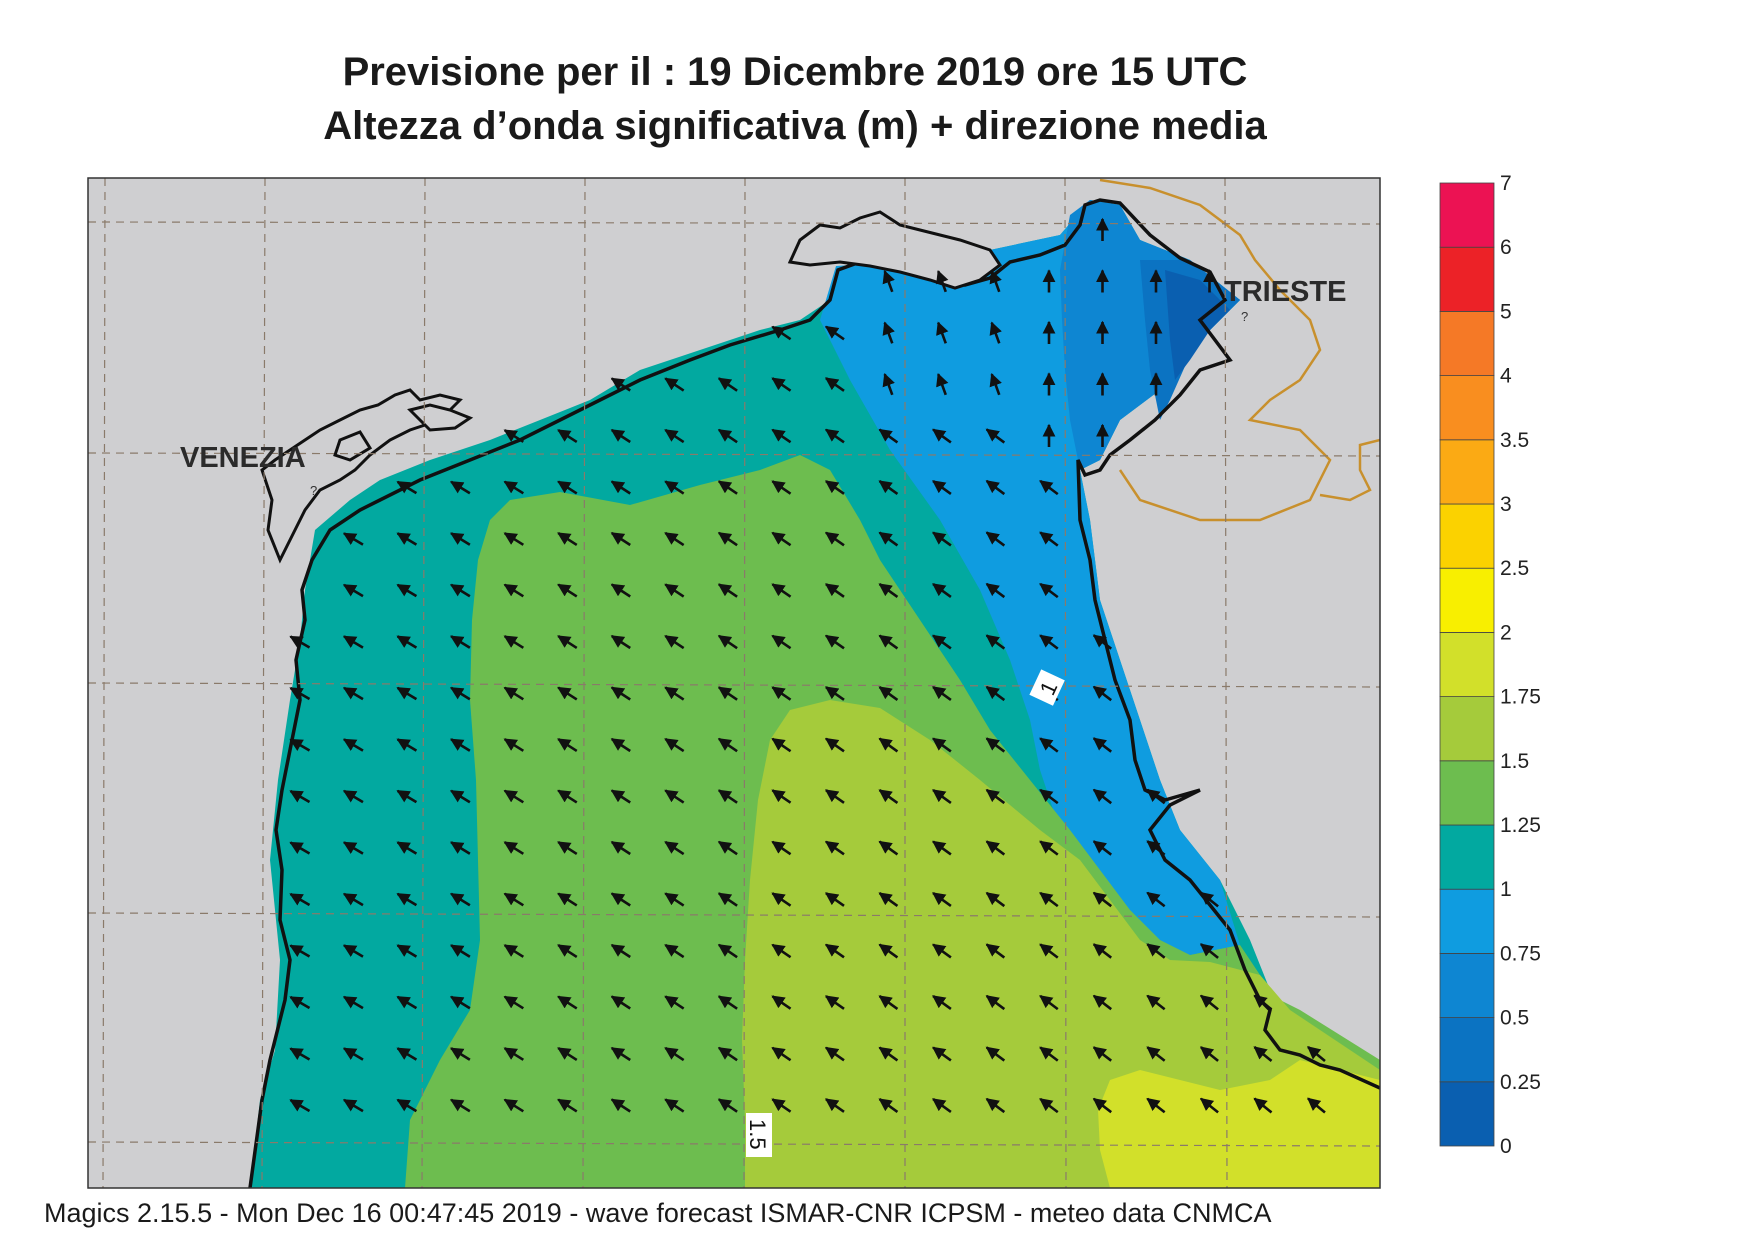  Describe the element at coordinates (895, 250) in the screenshot. I see `grado-lagoon-outline` at that location.